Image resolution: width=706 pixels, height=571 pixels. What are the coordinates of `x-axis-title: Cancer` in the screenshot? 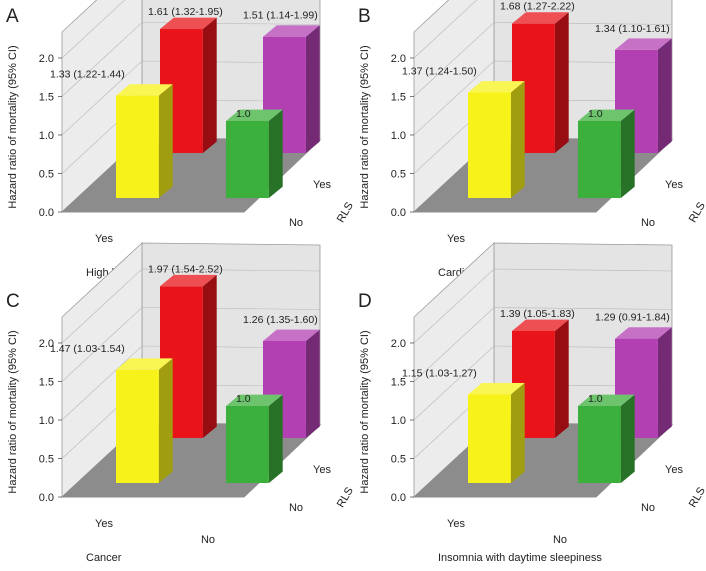 It's located at (104, 558).